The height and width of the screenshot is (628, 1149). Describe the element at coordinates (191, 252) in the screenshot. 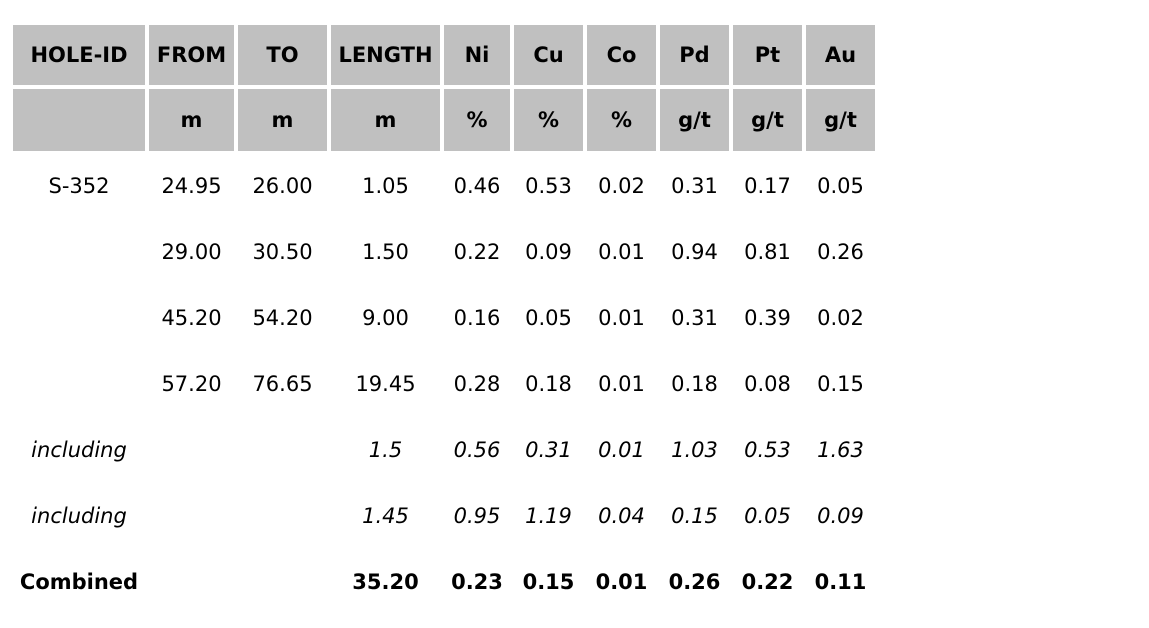

I see `cell-from: 29.00` at that location.